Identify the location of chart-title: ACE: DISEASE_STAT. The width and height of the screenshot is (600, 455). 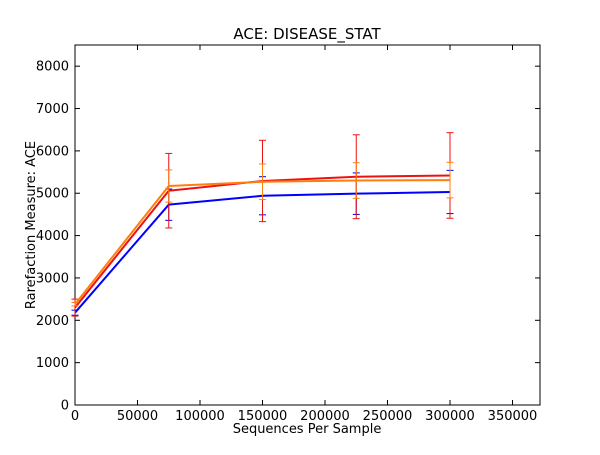
(307, 34).